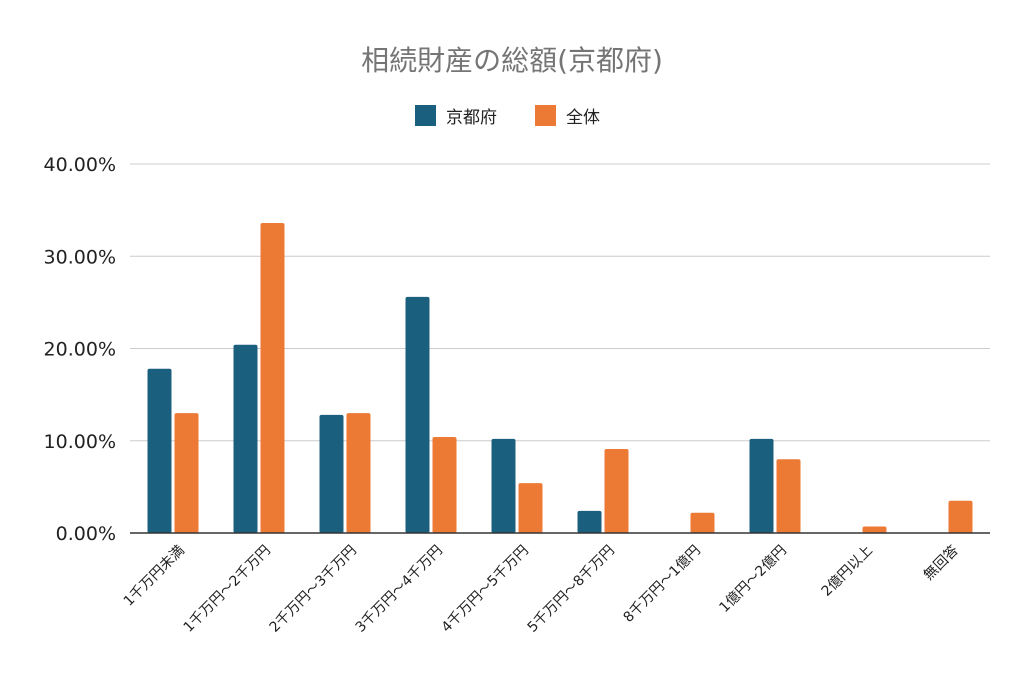  Describe the element at coordinates (80, 442) in the screenshot. I see `y-tick-label: 10.00%` at that location.